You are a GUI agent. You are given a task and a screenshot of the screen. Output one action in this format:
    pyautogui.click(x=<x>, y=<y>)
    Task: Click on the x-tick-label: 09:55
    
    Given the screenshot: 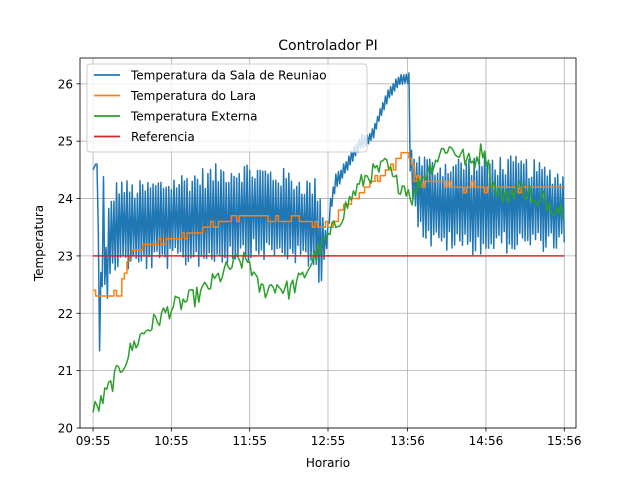 What is the action you would take?
    pyautogui.click(x=93, y=441)
    